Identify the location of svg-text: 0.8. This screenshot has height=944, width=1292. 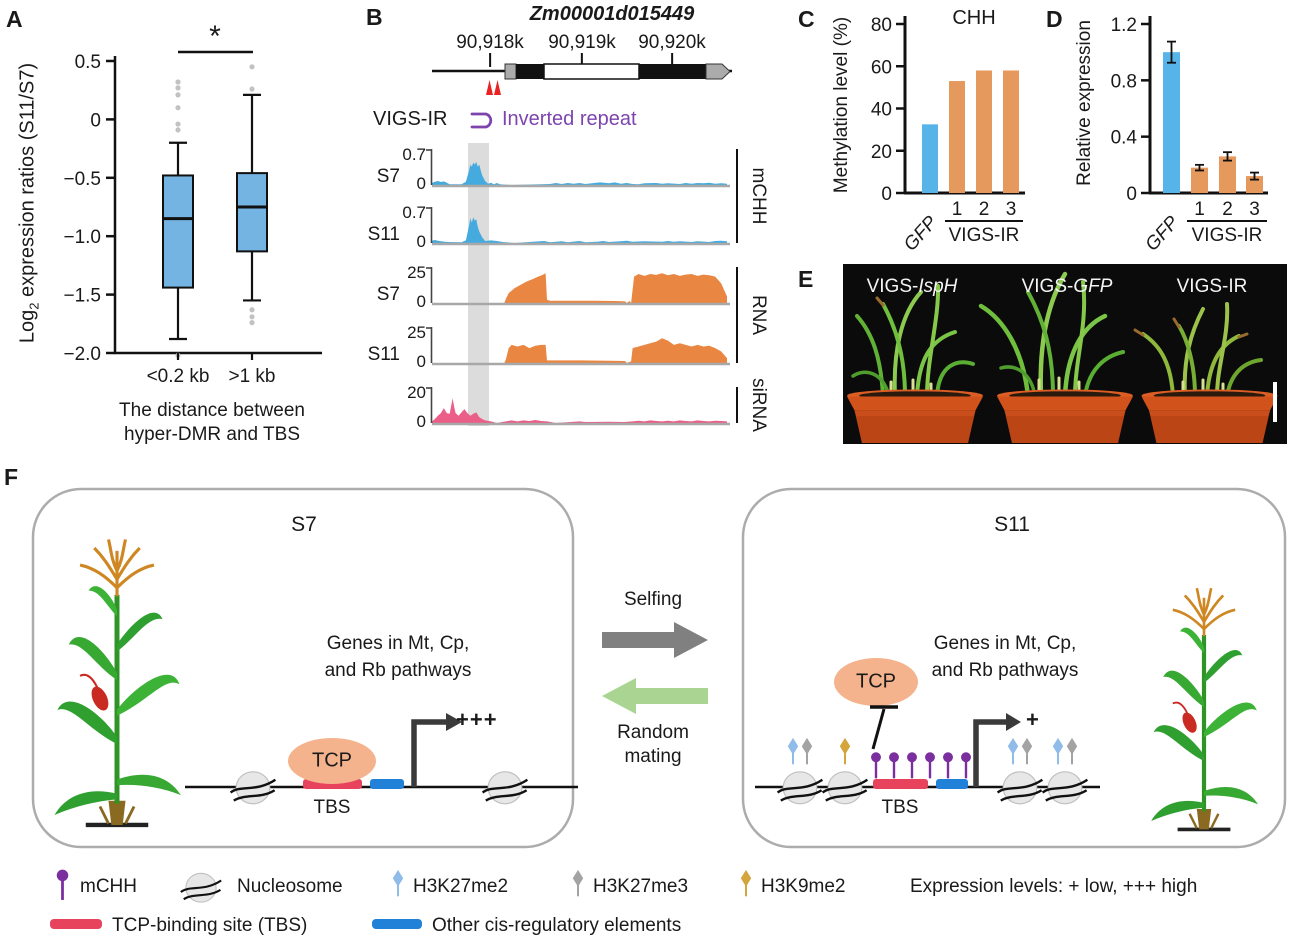
(1124, 81).